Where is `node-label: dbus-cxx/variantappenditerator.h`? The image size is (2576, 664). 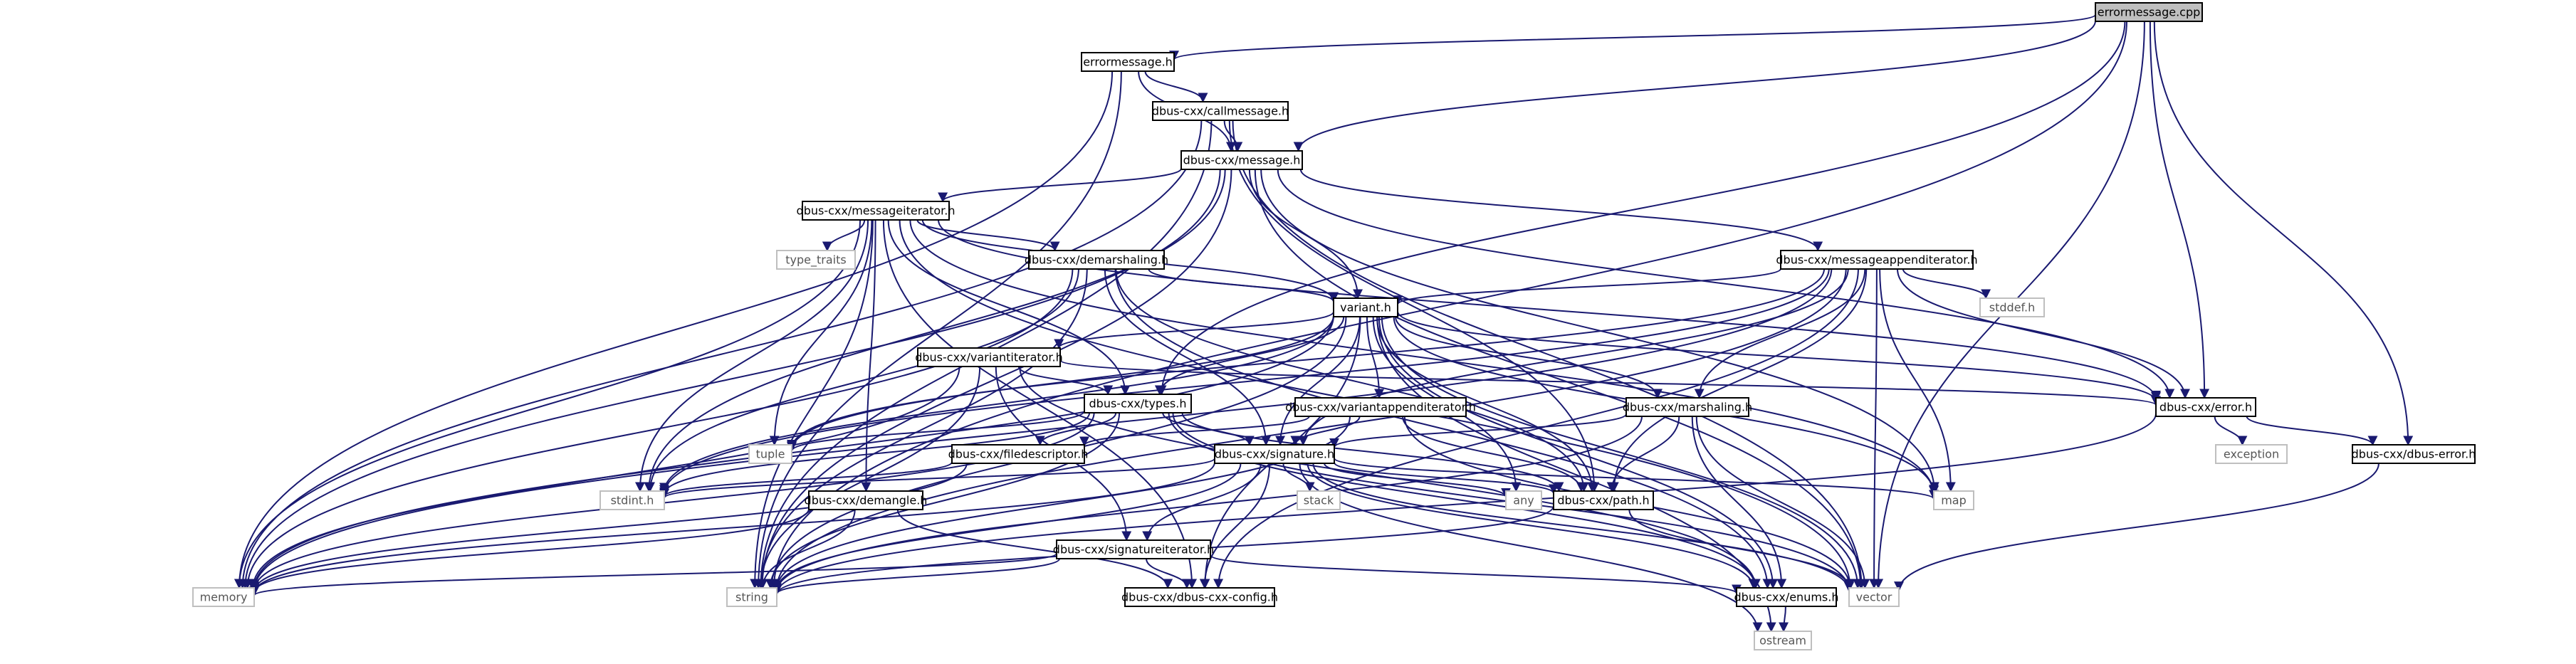 node-label: dbus-cxx/variantappenditerator.h is located at coordinates (1380, 407).